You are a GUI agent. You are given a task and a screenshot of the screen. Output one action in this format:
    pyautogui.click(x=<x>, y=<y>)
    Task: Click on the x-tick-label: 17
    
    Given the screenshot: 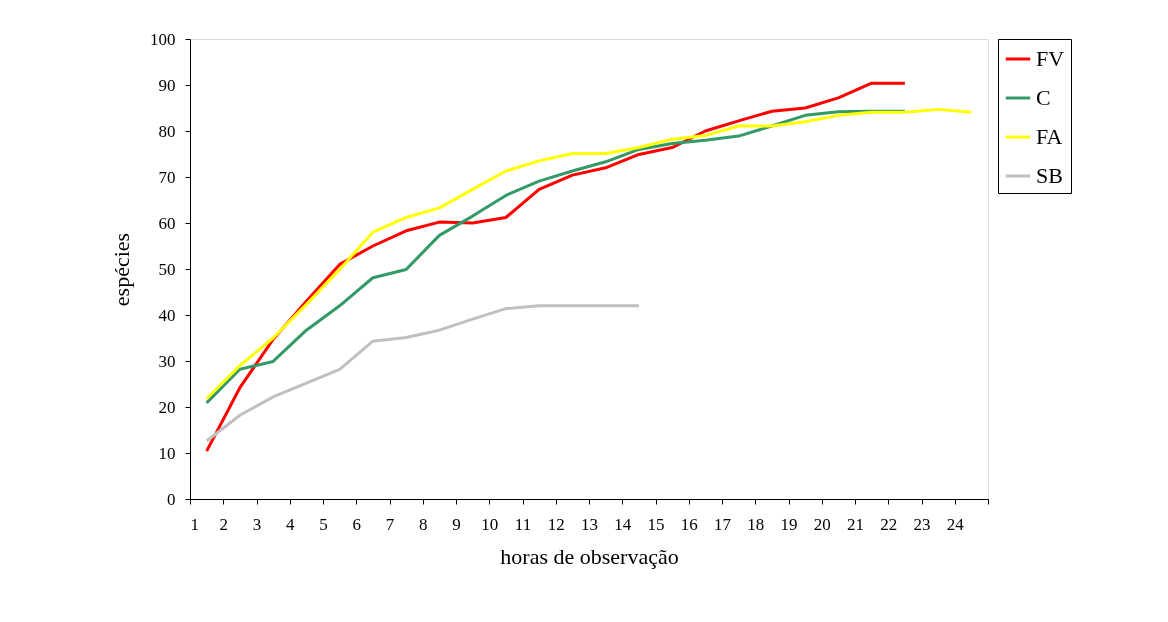 What is the action you would take?
    pyautogui.click(x=723, y=524)
    